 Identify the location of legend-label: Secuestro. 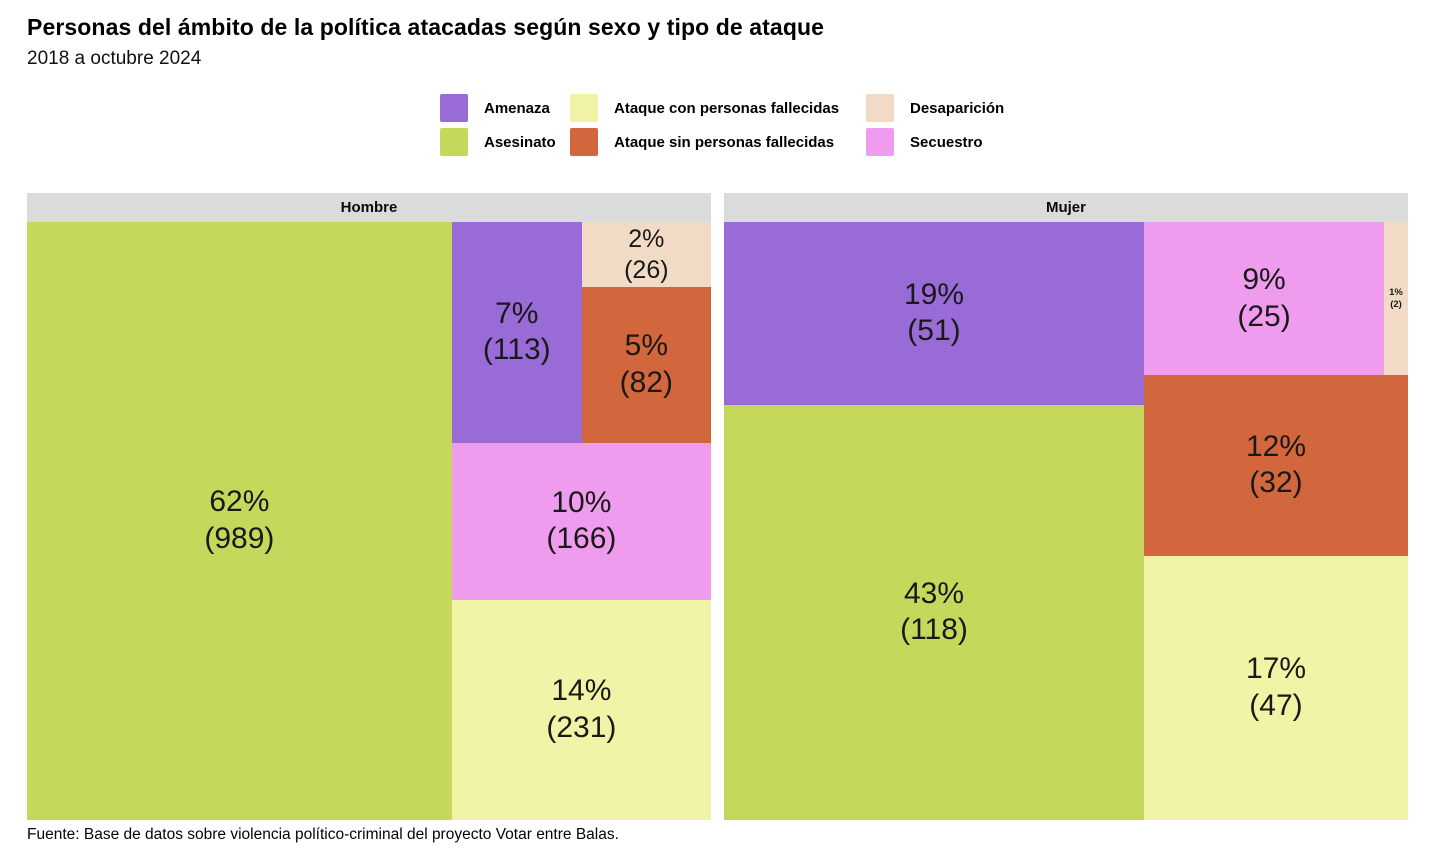
(946, 142).